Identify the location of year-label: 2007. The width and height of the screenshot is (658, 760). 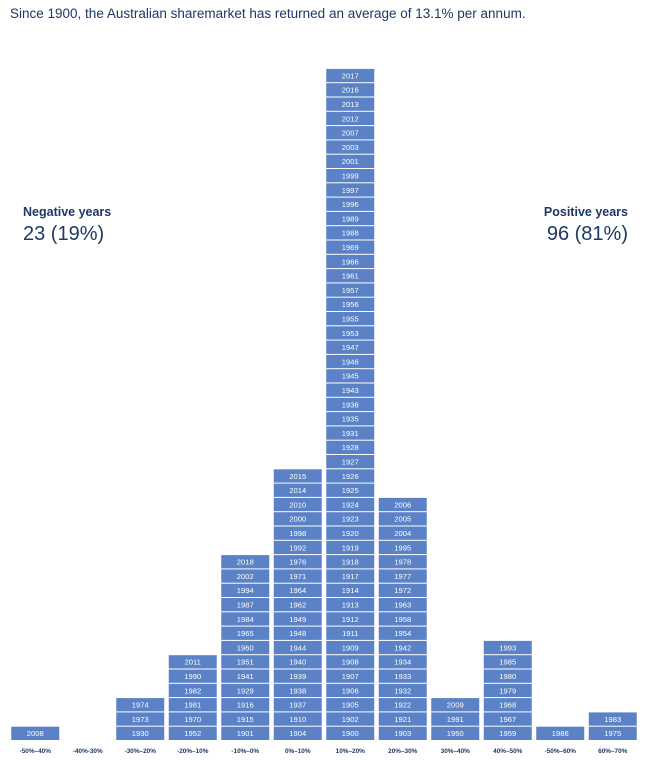
(350, 133).